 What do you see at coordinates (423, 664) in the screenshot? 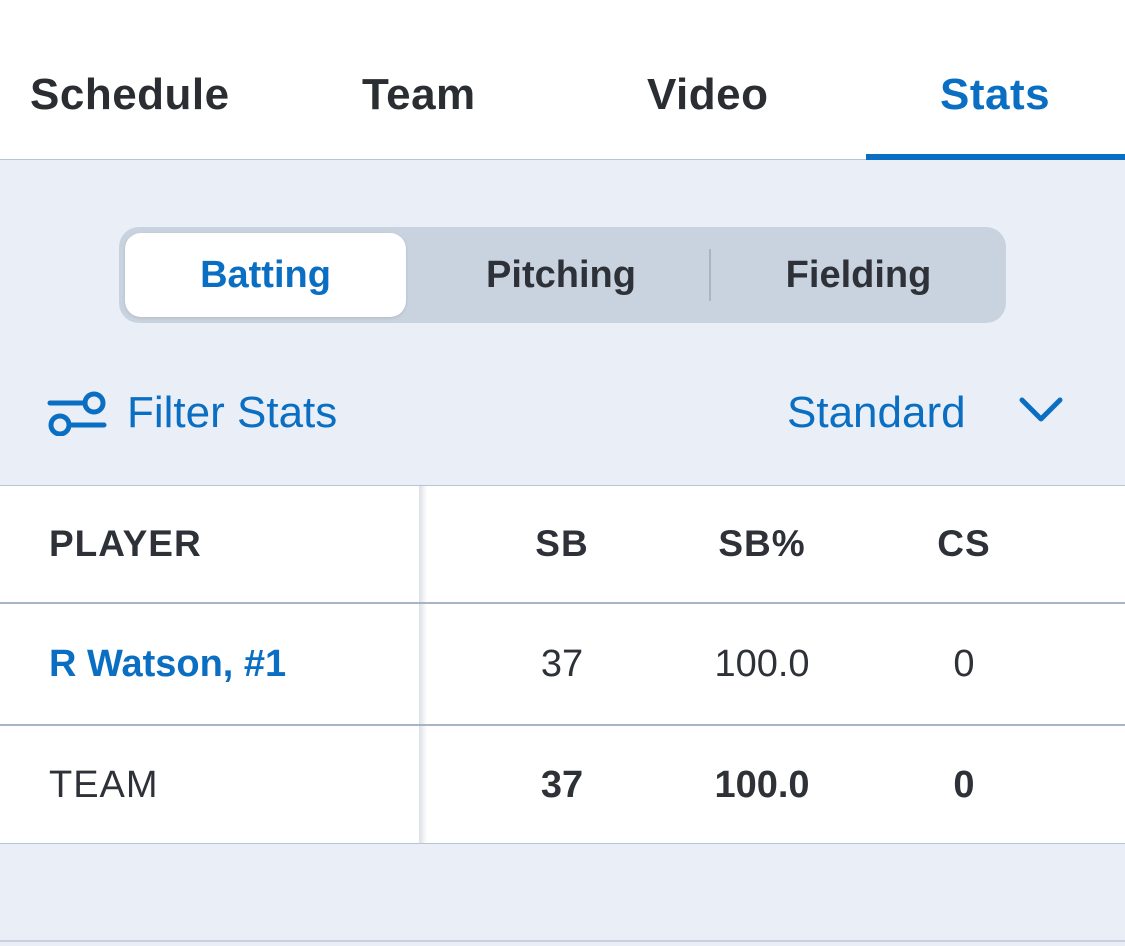
I see `sticky-column-shadow` at bounding box center [423, 664].